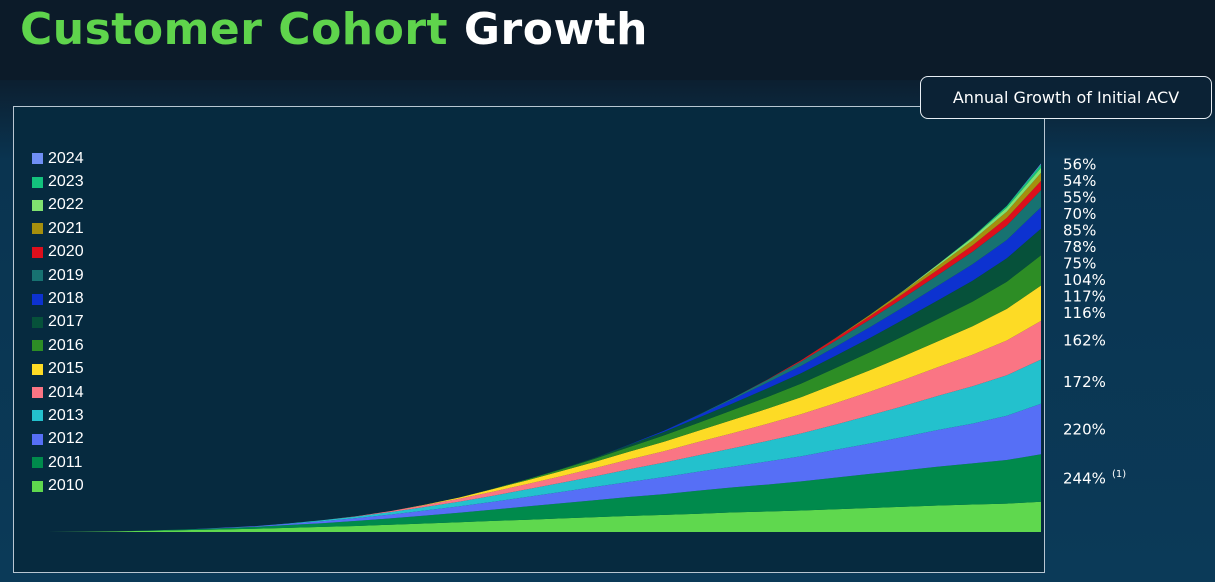 Image resolution: width=1215 pixels, height=582 pixels. I want to click on legend-item-2016: 2016, so click(58, 345).